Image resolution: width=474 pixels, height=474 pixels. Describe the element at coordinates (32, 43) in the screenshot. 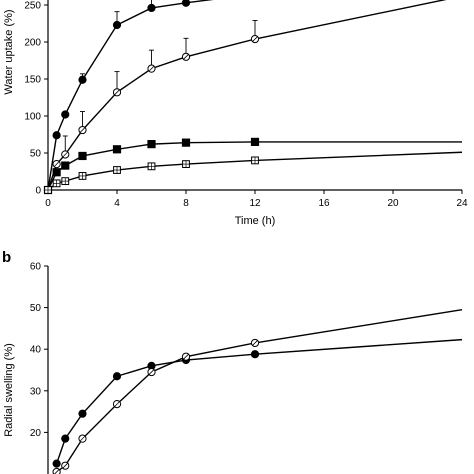

I see `y-tick-label: 200` at that location.